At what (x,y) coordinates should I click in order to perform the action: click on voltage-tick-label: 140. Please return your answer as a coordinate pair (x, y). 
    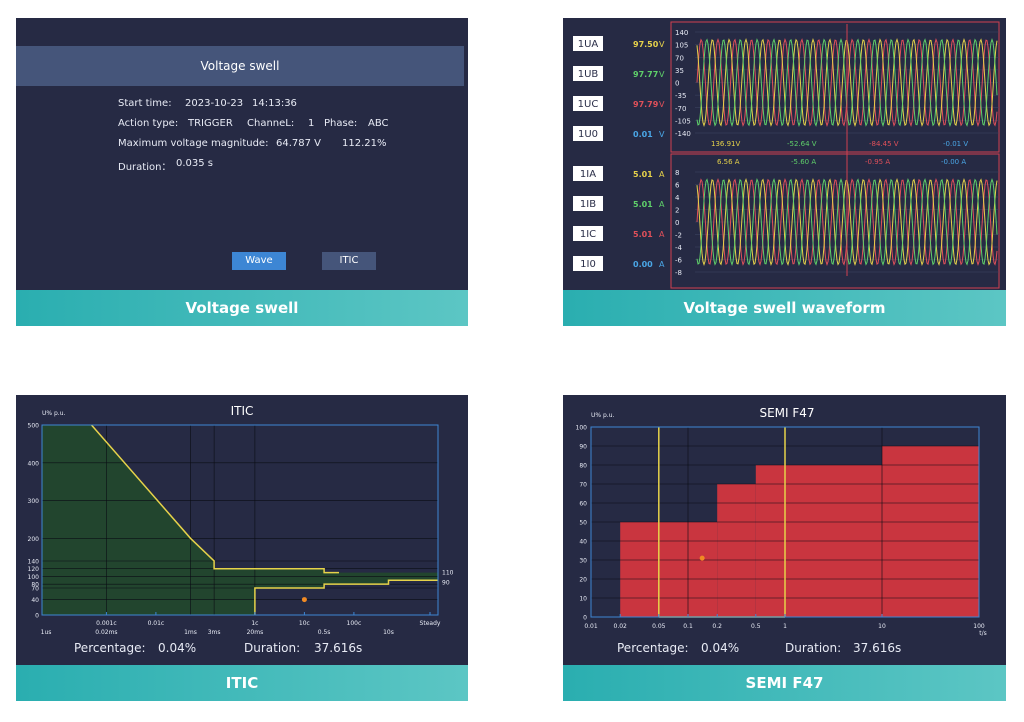
    Looking at the image, I should click on (681, 33).